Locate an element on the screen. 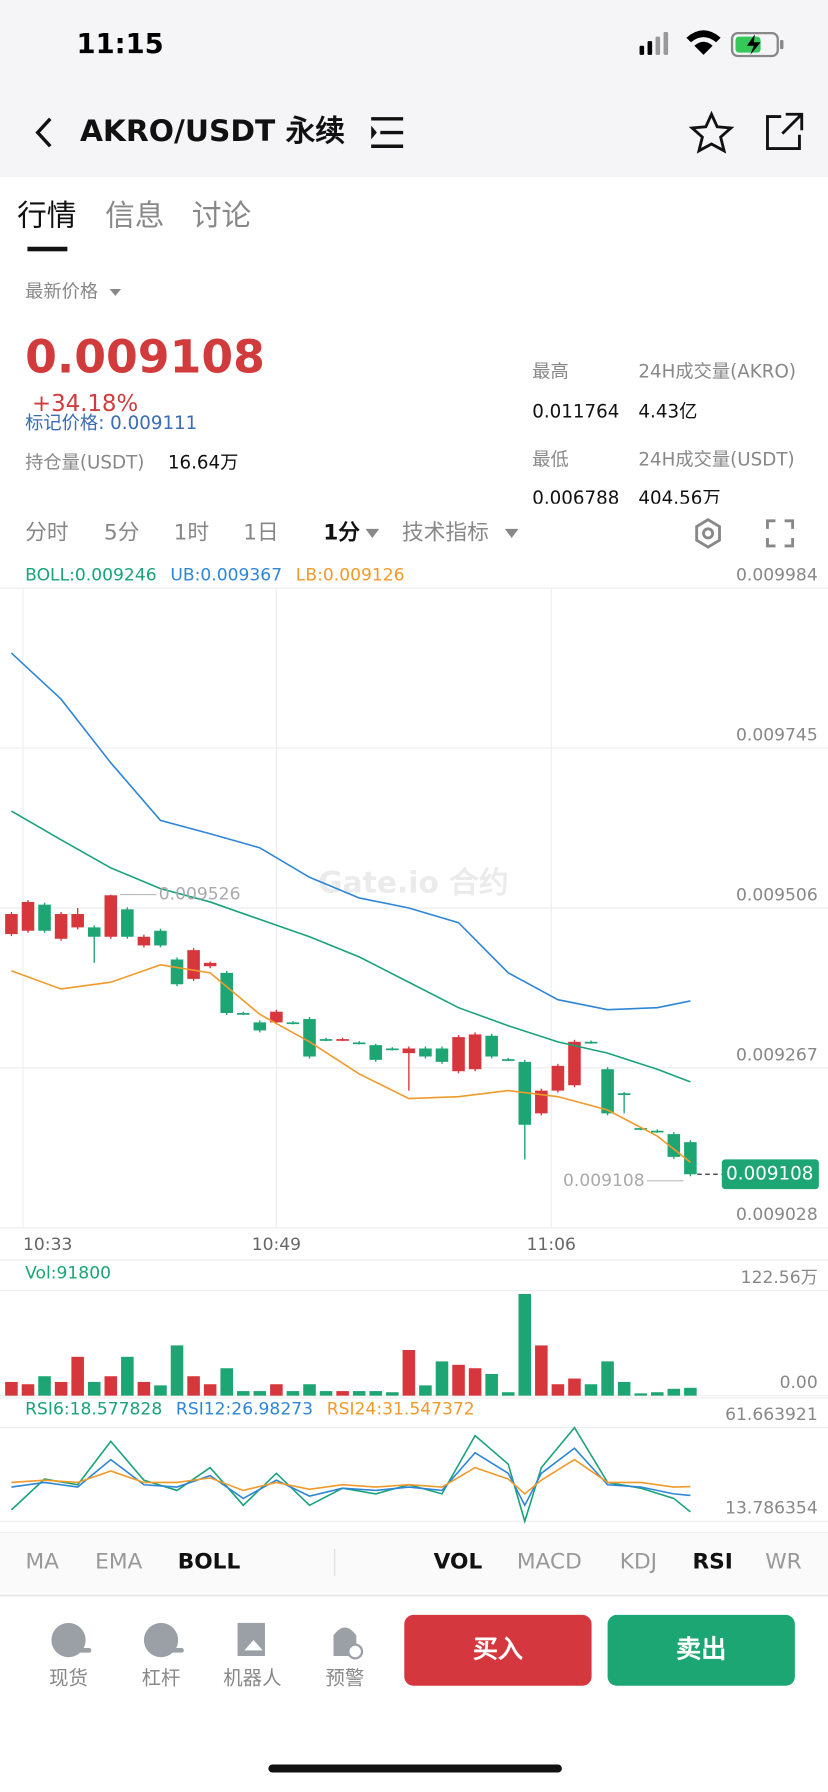 Image resolution: width=828 pixels, height=1792 pixels. interval: 分时 is located at coordinates (46, 532).